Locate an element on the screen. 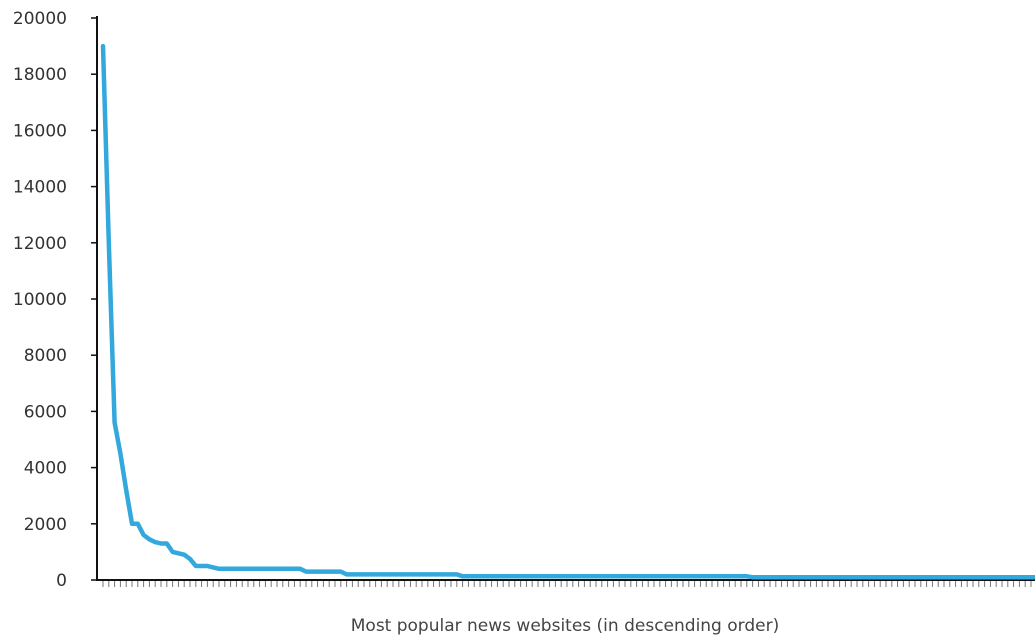 This screenshot has width=1035, height=637. y-tick-label: 4000 is located at coordinates (45, 469).